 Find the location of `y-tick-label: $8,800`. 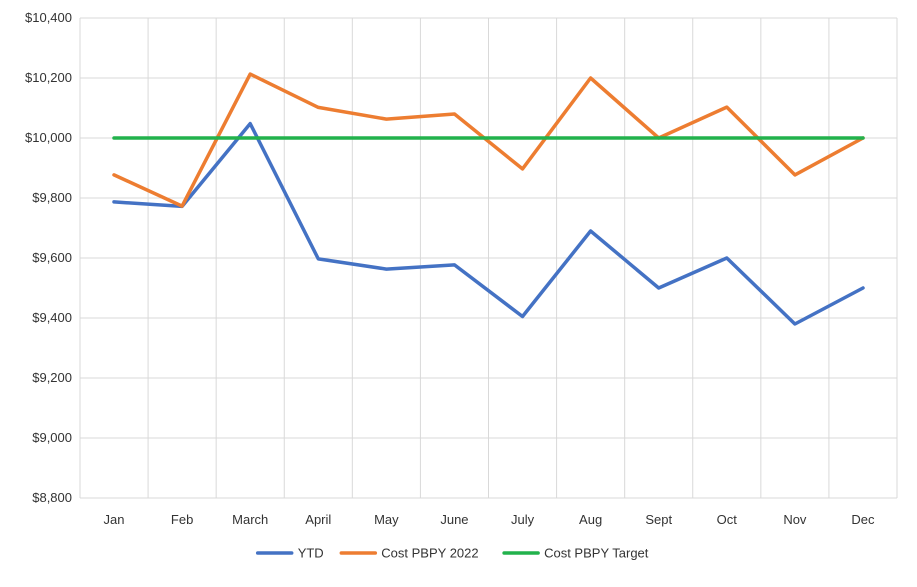

y-tick-label: $8,800 is located at coordinates (52, 497).